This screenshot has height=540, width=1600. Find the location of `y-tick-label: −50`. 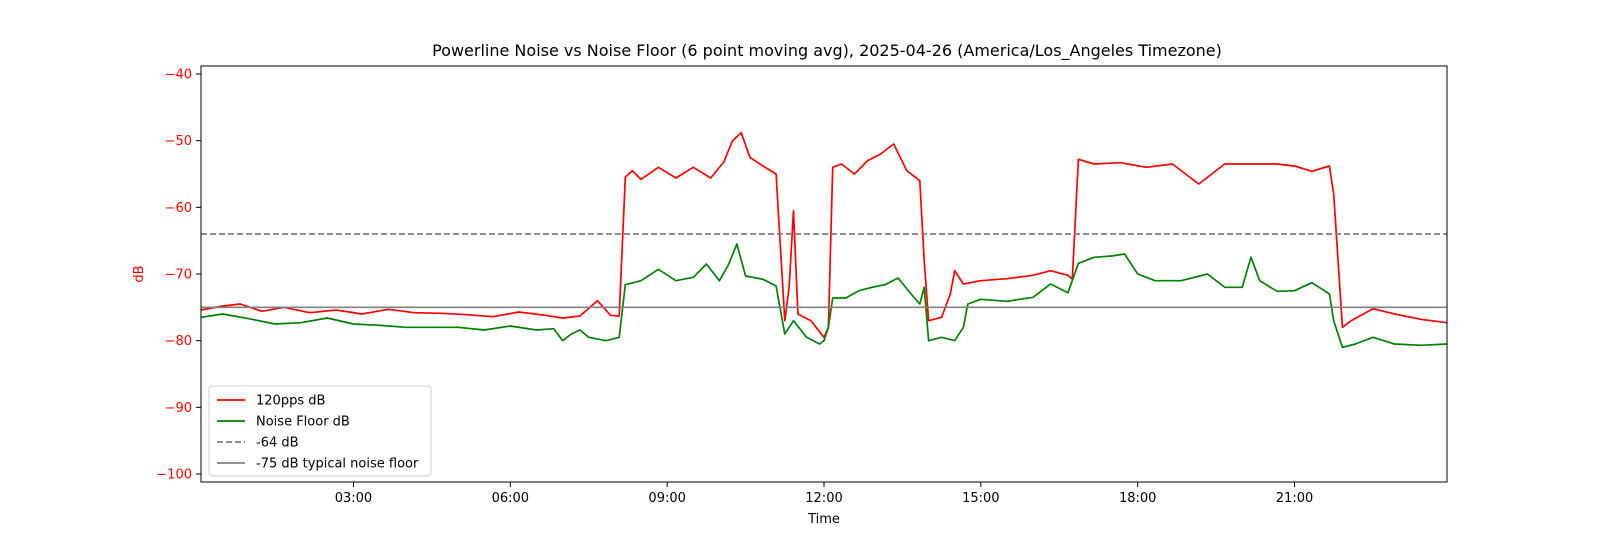

y-tick-label: −50 is located at coordinates (178, 141).